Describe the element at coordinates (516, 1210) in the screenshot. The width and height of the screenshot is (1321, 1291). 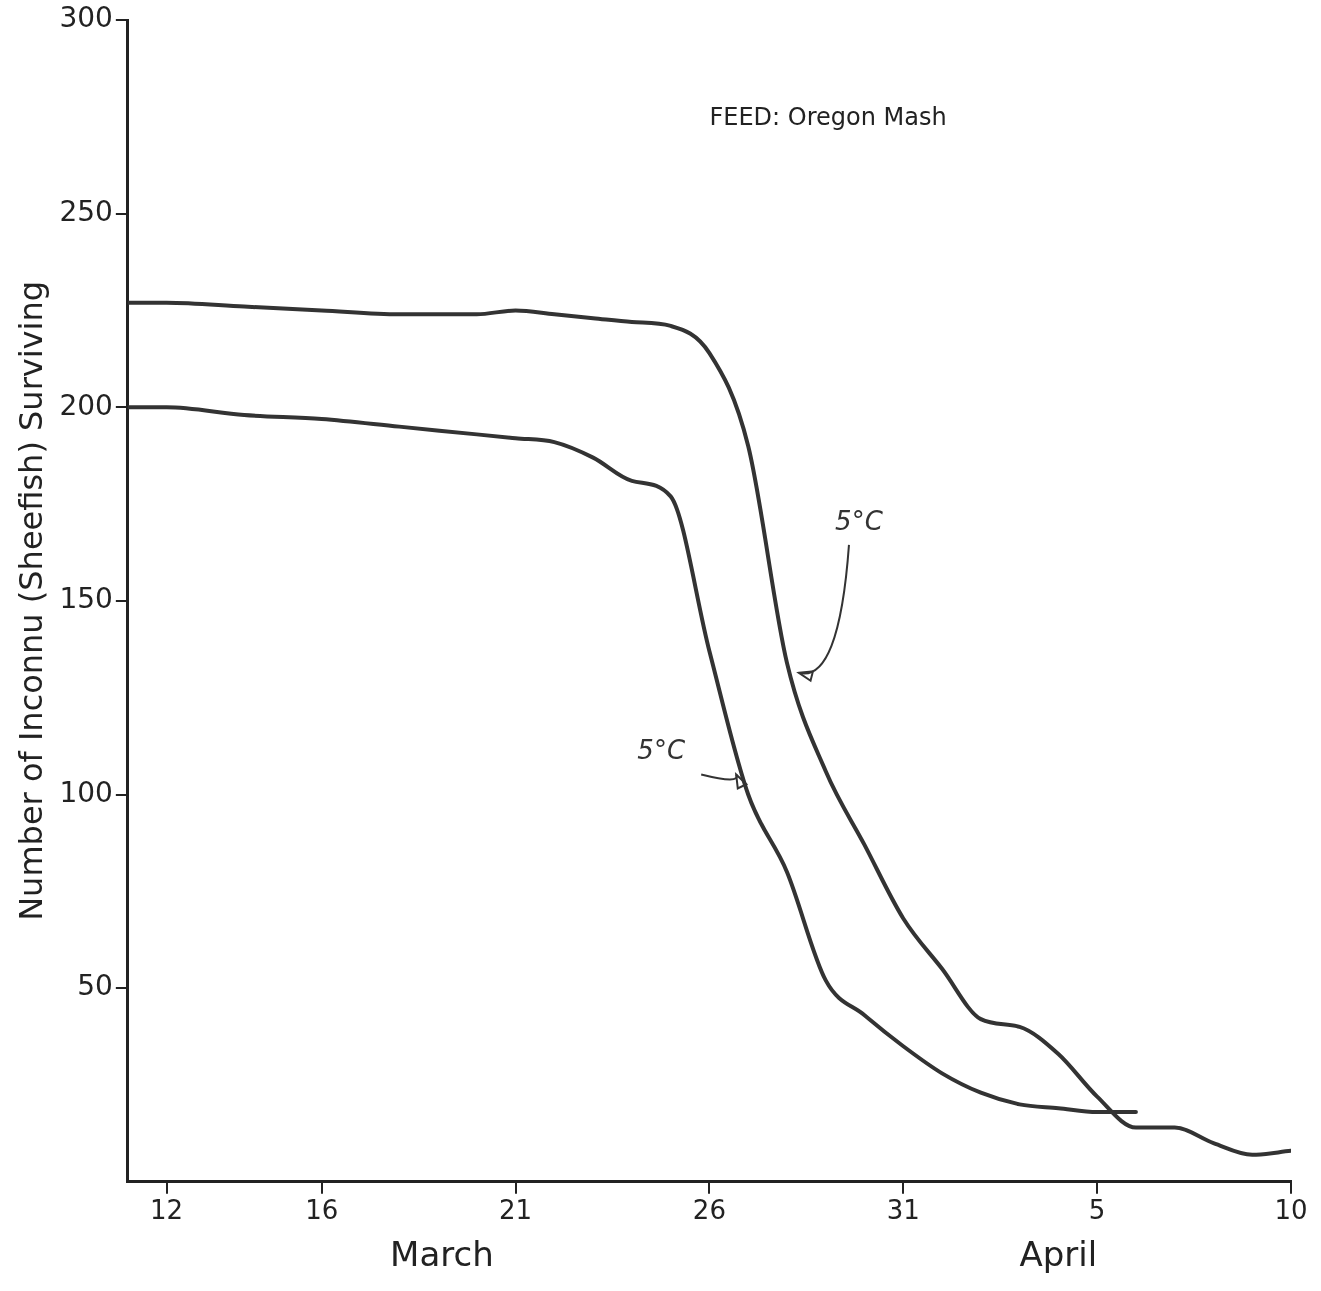
I see `x-tick-label: 21` at that location.